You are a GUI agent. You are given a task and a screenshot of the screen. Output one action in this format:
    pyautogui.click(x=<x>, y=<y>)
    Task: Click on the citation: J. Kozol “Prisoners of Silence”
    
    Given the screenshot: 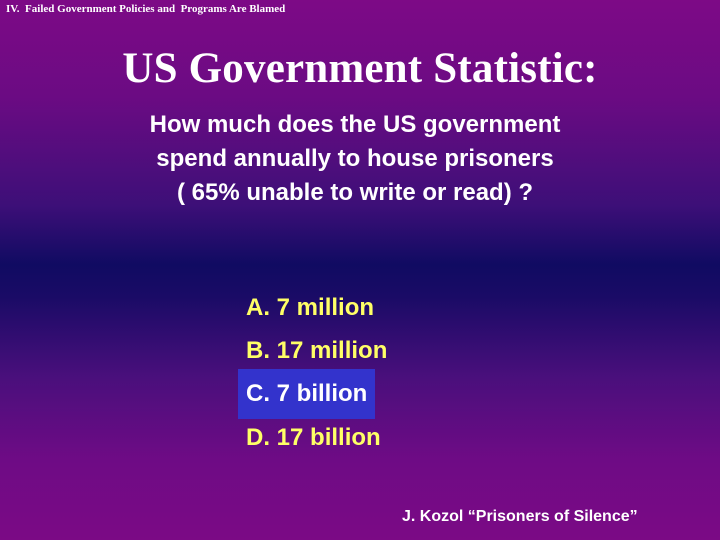 What is the action you would take?
    pyautogui.click(x=520, y=516)
    